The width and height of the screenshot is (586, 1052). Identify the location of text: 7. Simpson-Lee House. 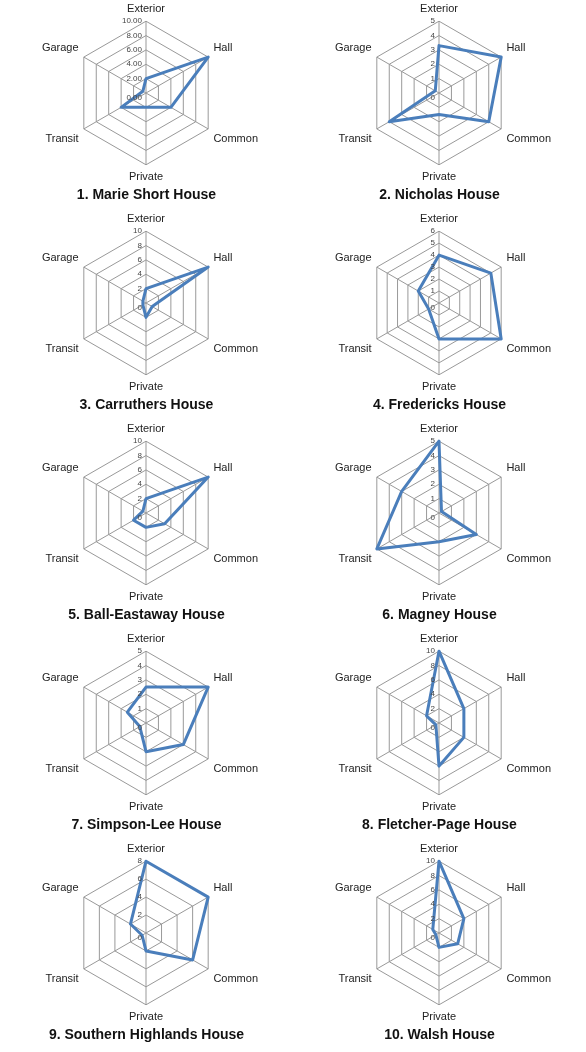
(146, 824).